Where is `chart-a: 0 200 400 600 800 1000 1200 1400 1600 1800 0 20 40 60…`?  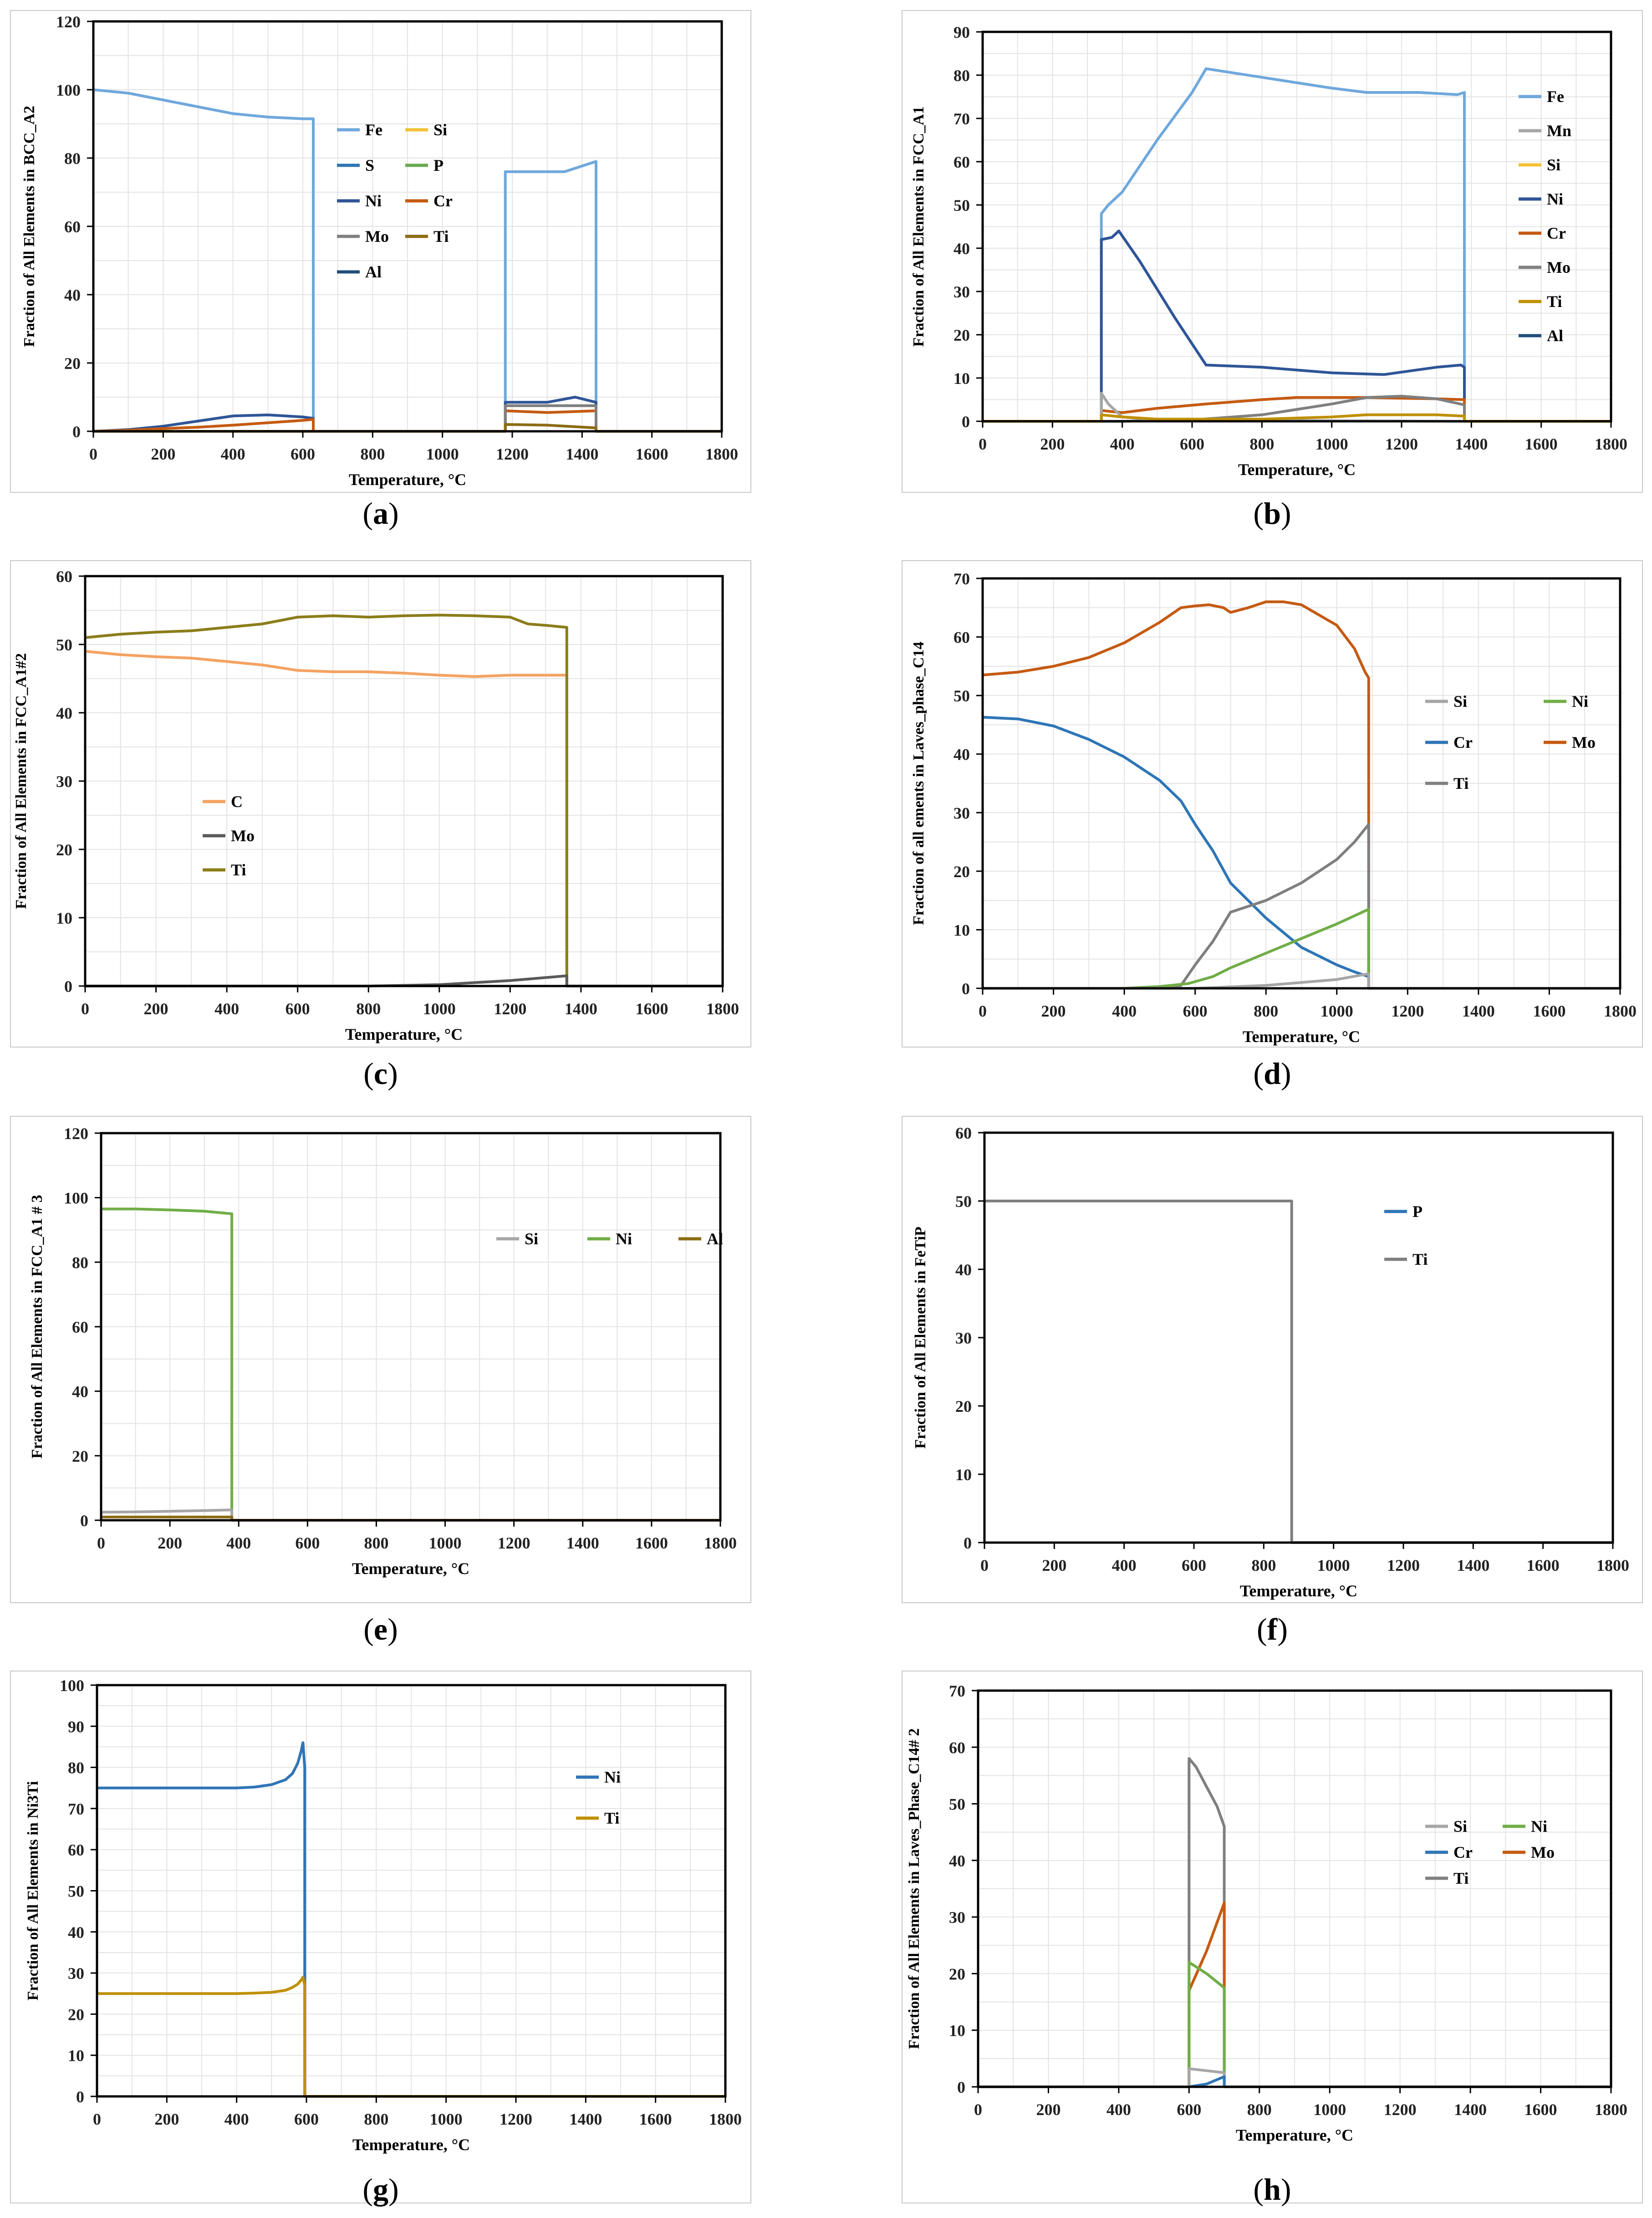 chart-a: 0 200 400 600 800 1000 1200 1400 1600 1800 0 20 40 60… is located at coordinates (379, 251).